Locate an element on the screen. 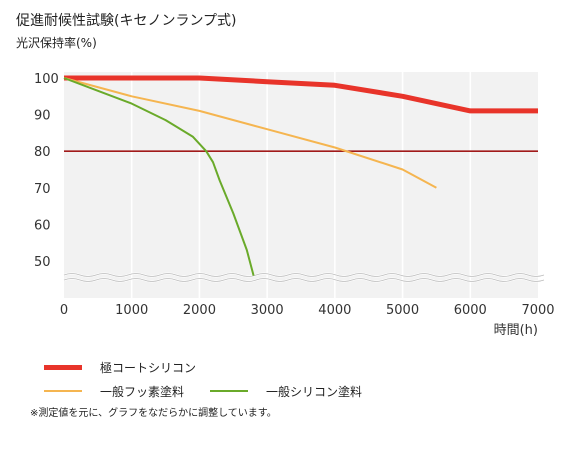 The height and width of the screenshot is (450, 580). legend-item-kiwami: 極コートシリコン is located at coordinates (203, 367).